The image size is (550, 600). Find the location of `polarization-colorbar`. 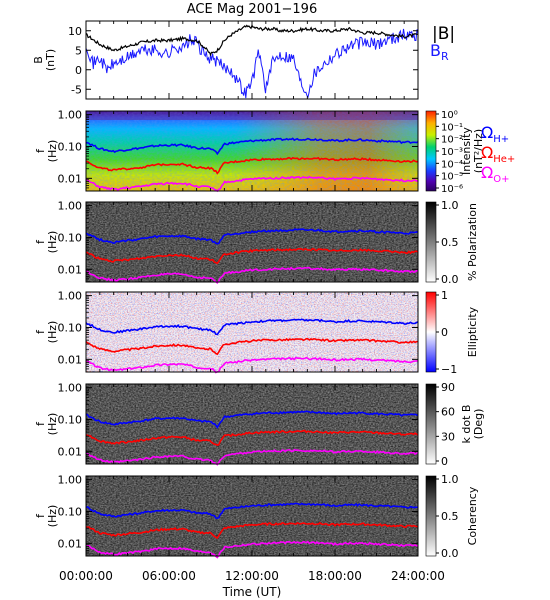

polarization-colorbar is located at coordinates (431, 242).